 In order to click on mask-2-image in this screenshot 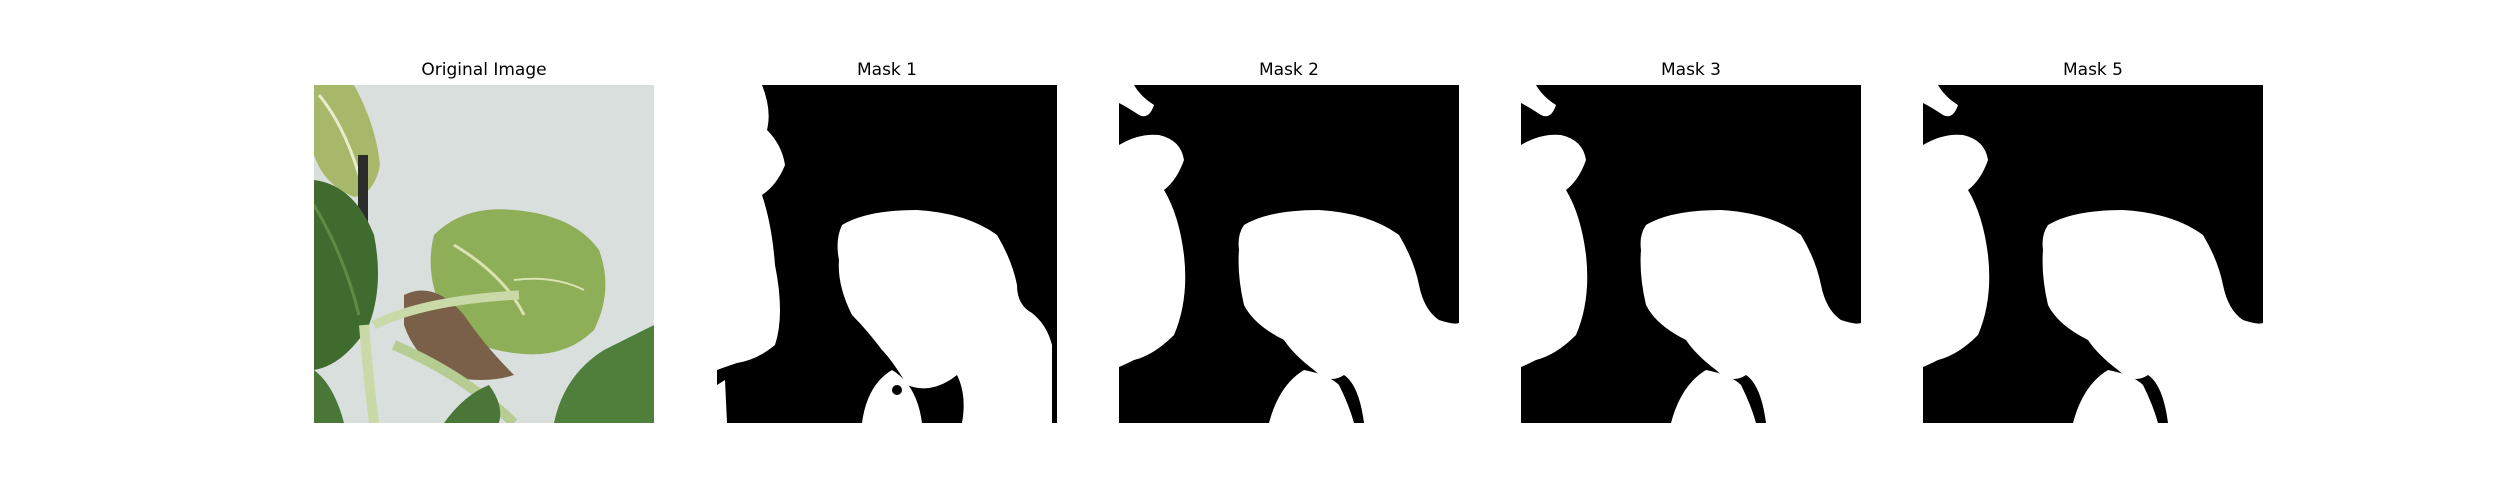, I will do `click(1289, 254)`.